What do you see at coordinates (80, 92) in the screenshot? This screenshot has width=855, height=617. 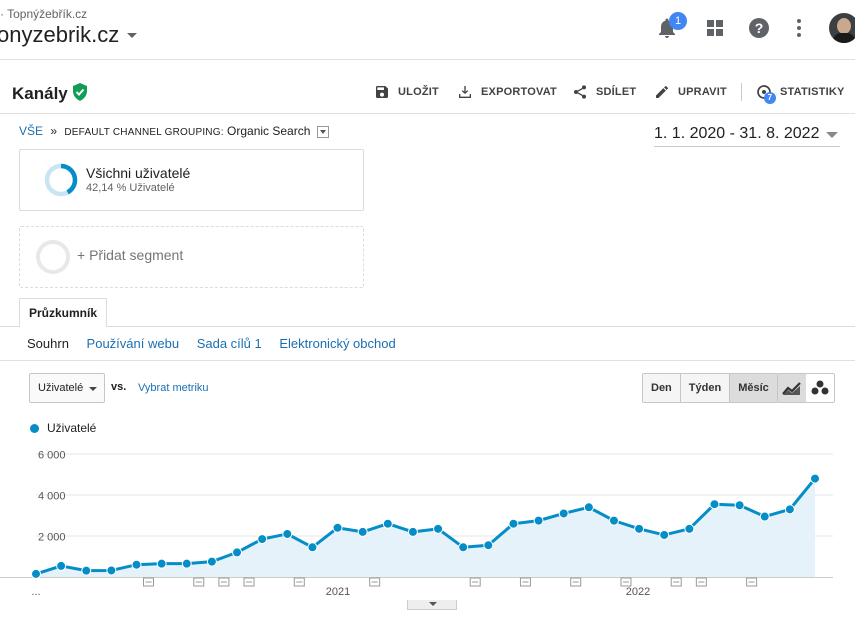 I see `verified-shield-icon` at bounding box center [80, 92].